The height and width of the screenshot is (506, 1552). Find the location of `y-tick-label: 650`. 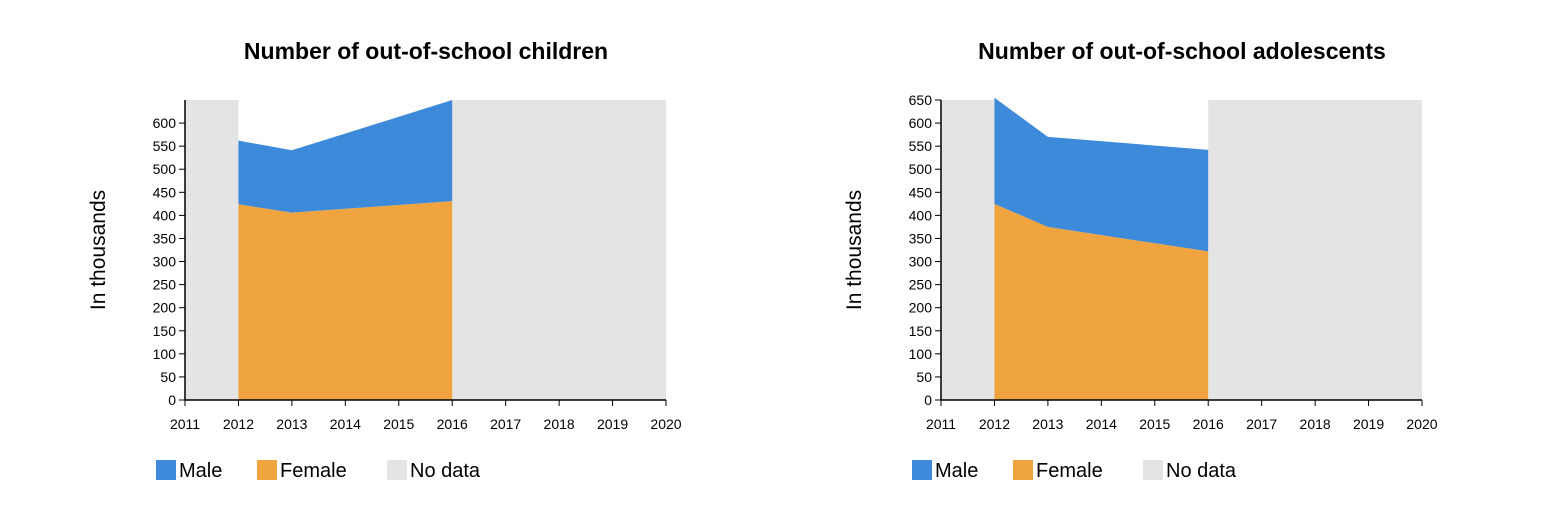

y-tick-label: 650 is located at coordinates (921, 100).